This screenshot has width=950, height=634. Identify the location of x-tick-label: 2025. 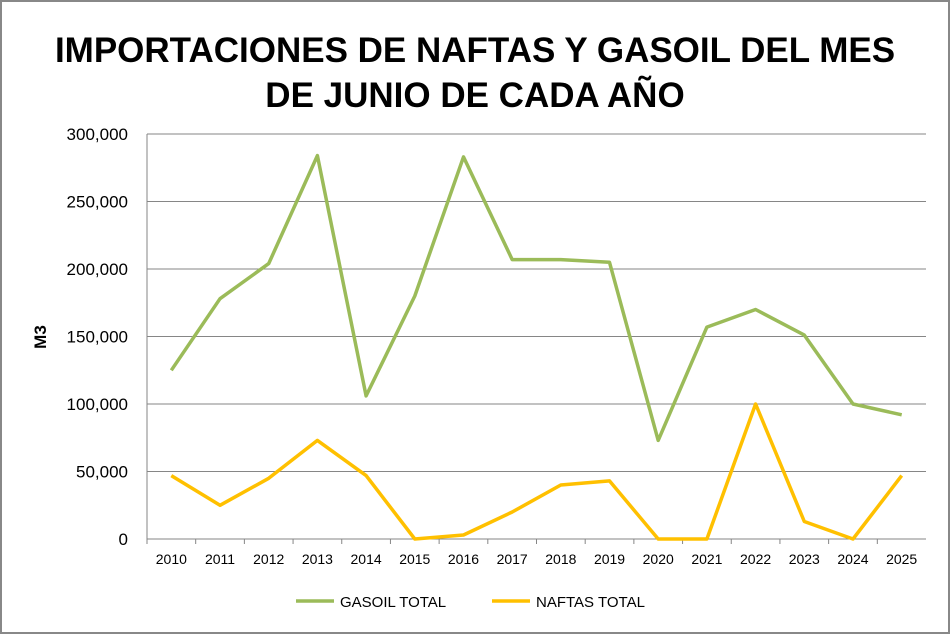
(901, 559).